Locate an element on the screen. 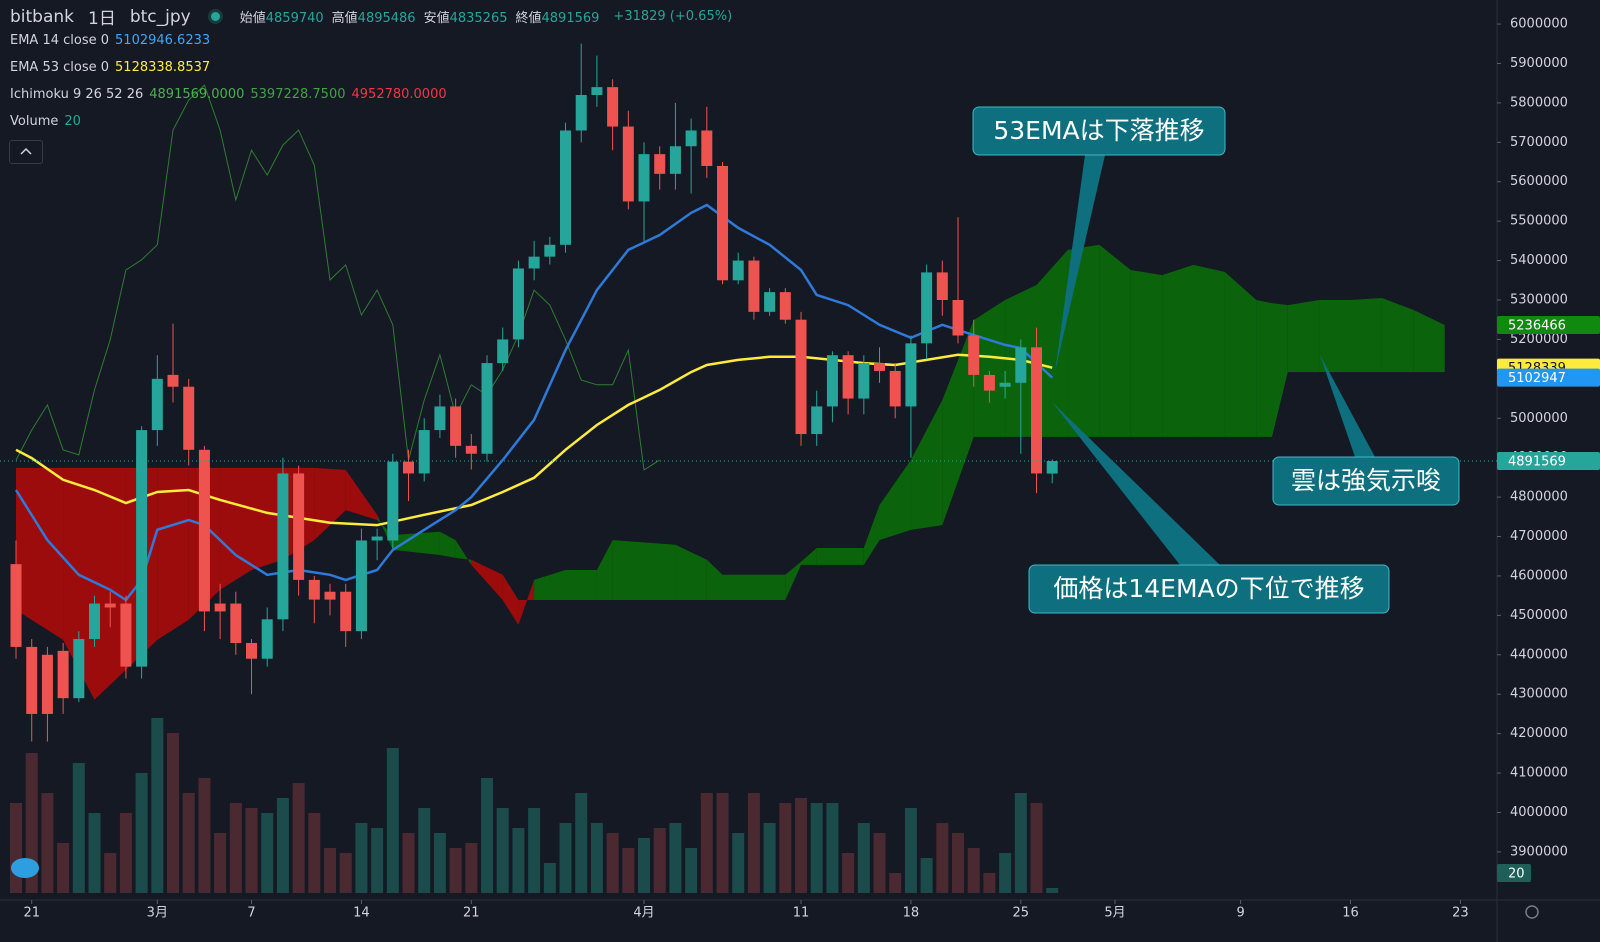 Image resolution: width=1600 pixels, height=942 pixels. volume-tag-label: 20 is located at coordinates (1516, 874).